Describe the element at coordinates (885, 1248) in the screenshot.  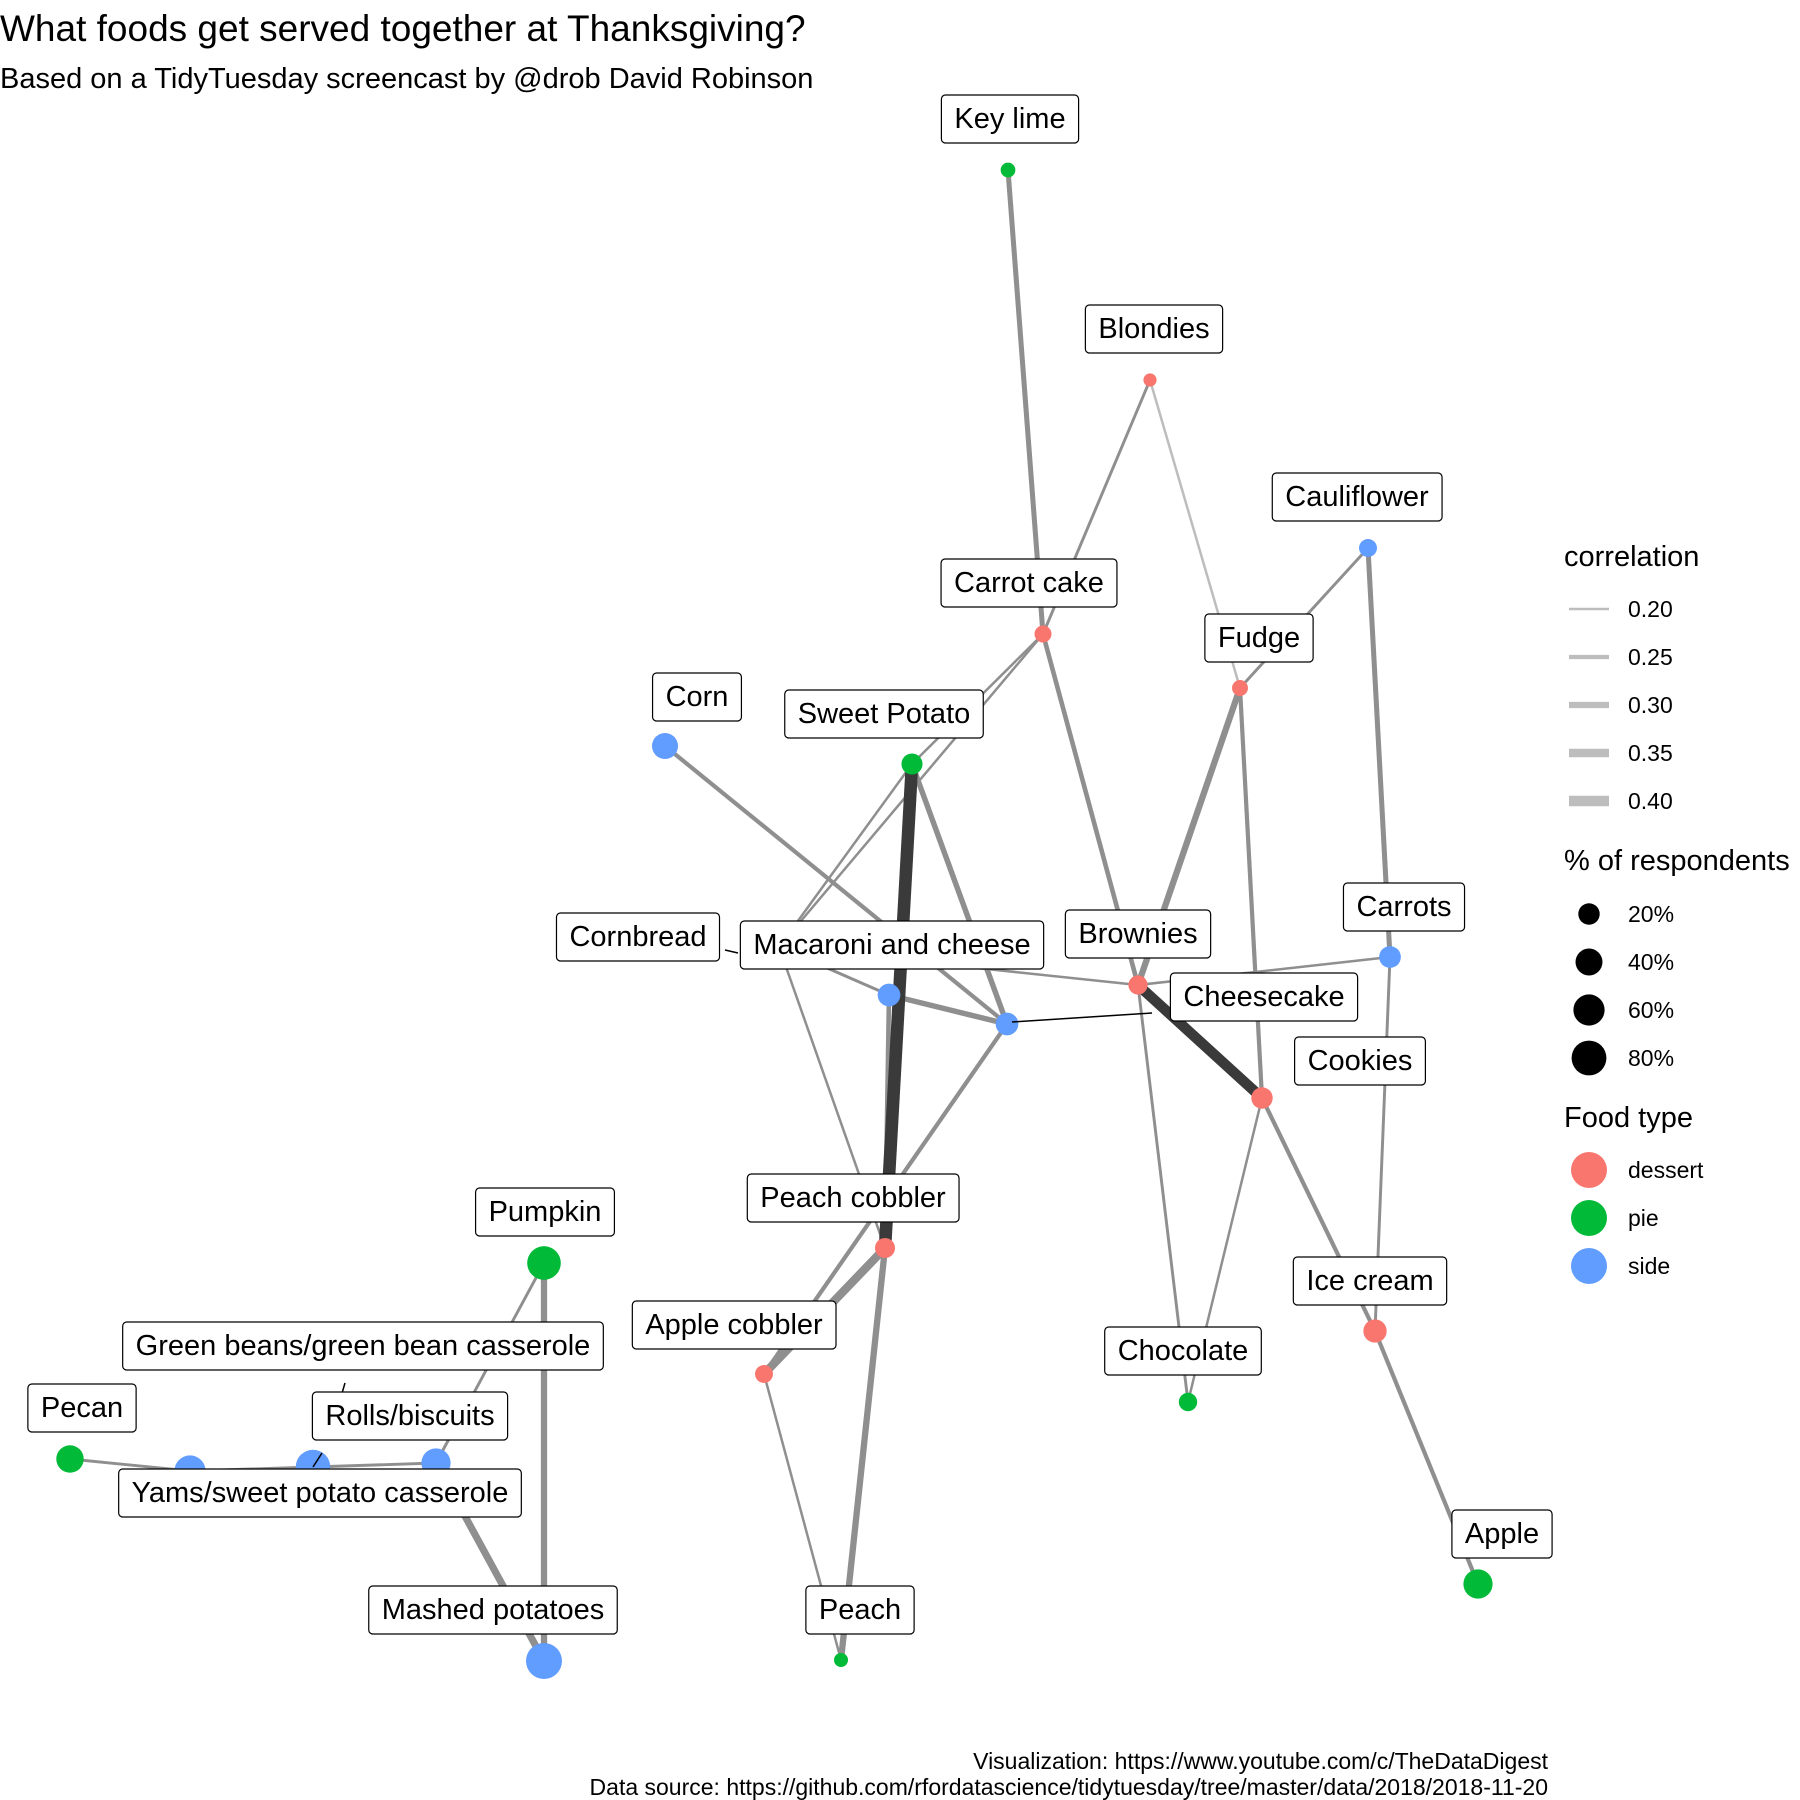
I see `node-peach-cobbler` at that location.